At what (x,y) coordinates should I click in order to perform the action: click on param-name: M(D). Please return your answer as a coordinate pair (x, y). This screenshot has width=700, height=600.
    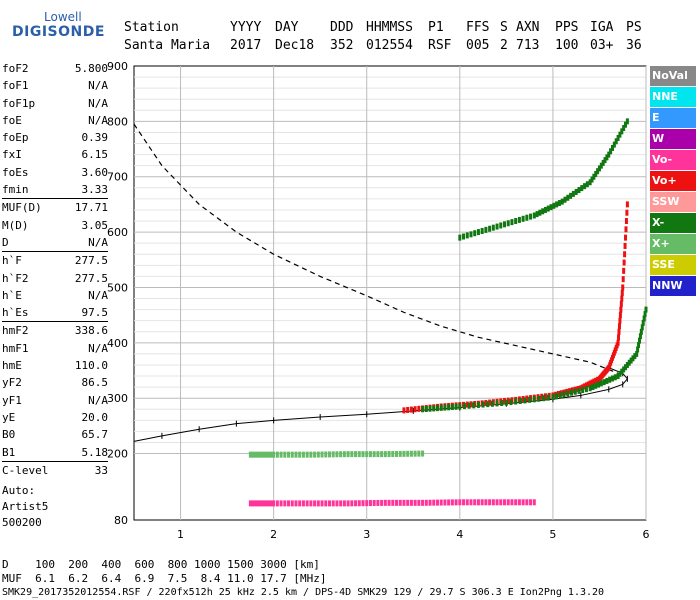
    Looking at the image, I should click on (15, 225).